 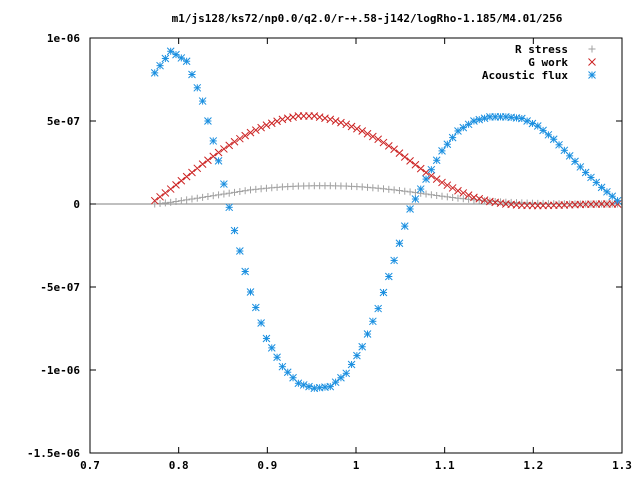 What do you see at coordinates (90, 465) in the screenshot?
I see `x-tick-label: 0.7` at bounding box center [90, 465].